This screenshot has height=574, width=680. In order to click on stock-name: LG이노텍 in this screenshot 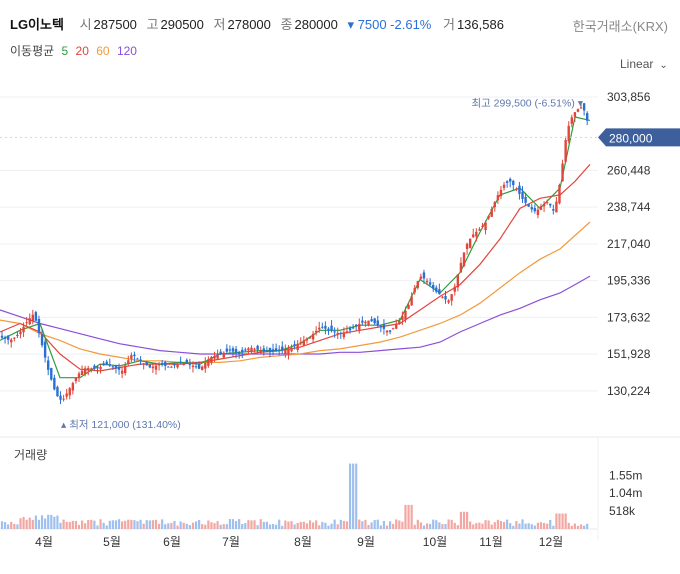, I will do `click(37, 24)`.